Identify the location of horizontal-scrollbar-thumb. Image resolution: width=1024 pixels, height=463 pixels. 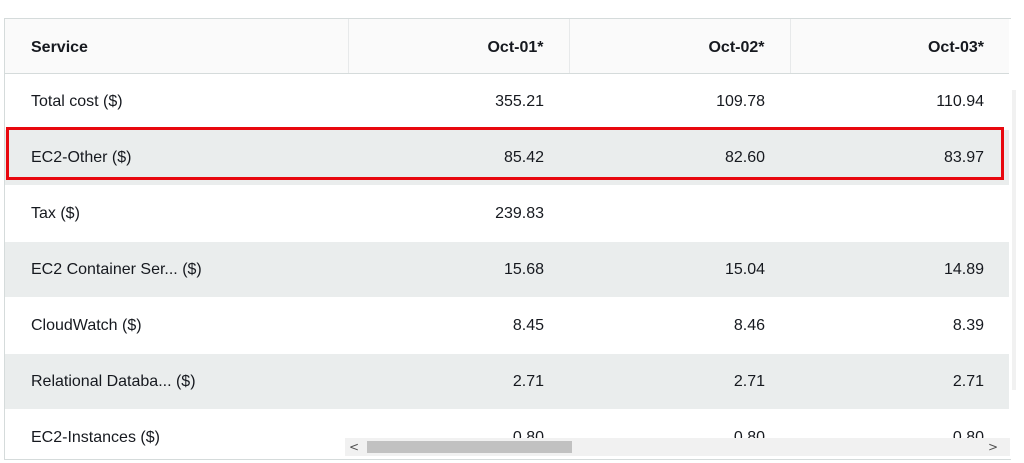
(469, 447).